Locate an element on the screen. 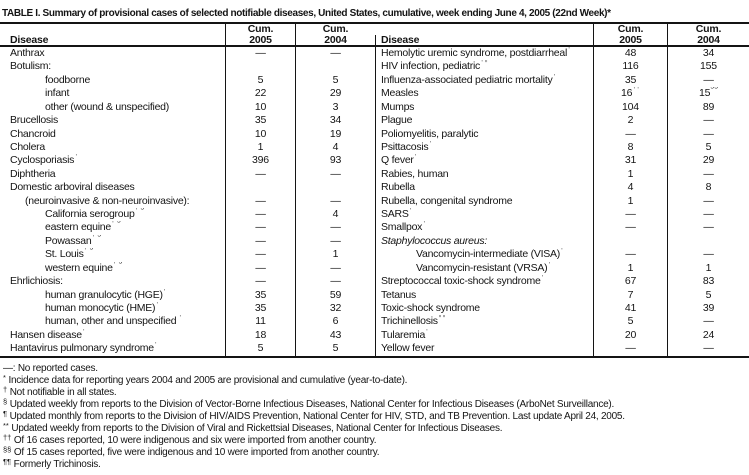  disease-label: Hantavirus pulmonary syndrome† is located at coordinates (112, 348).